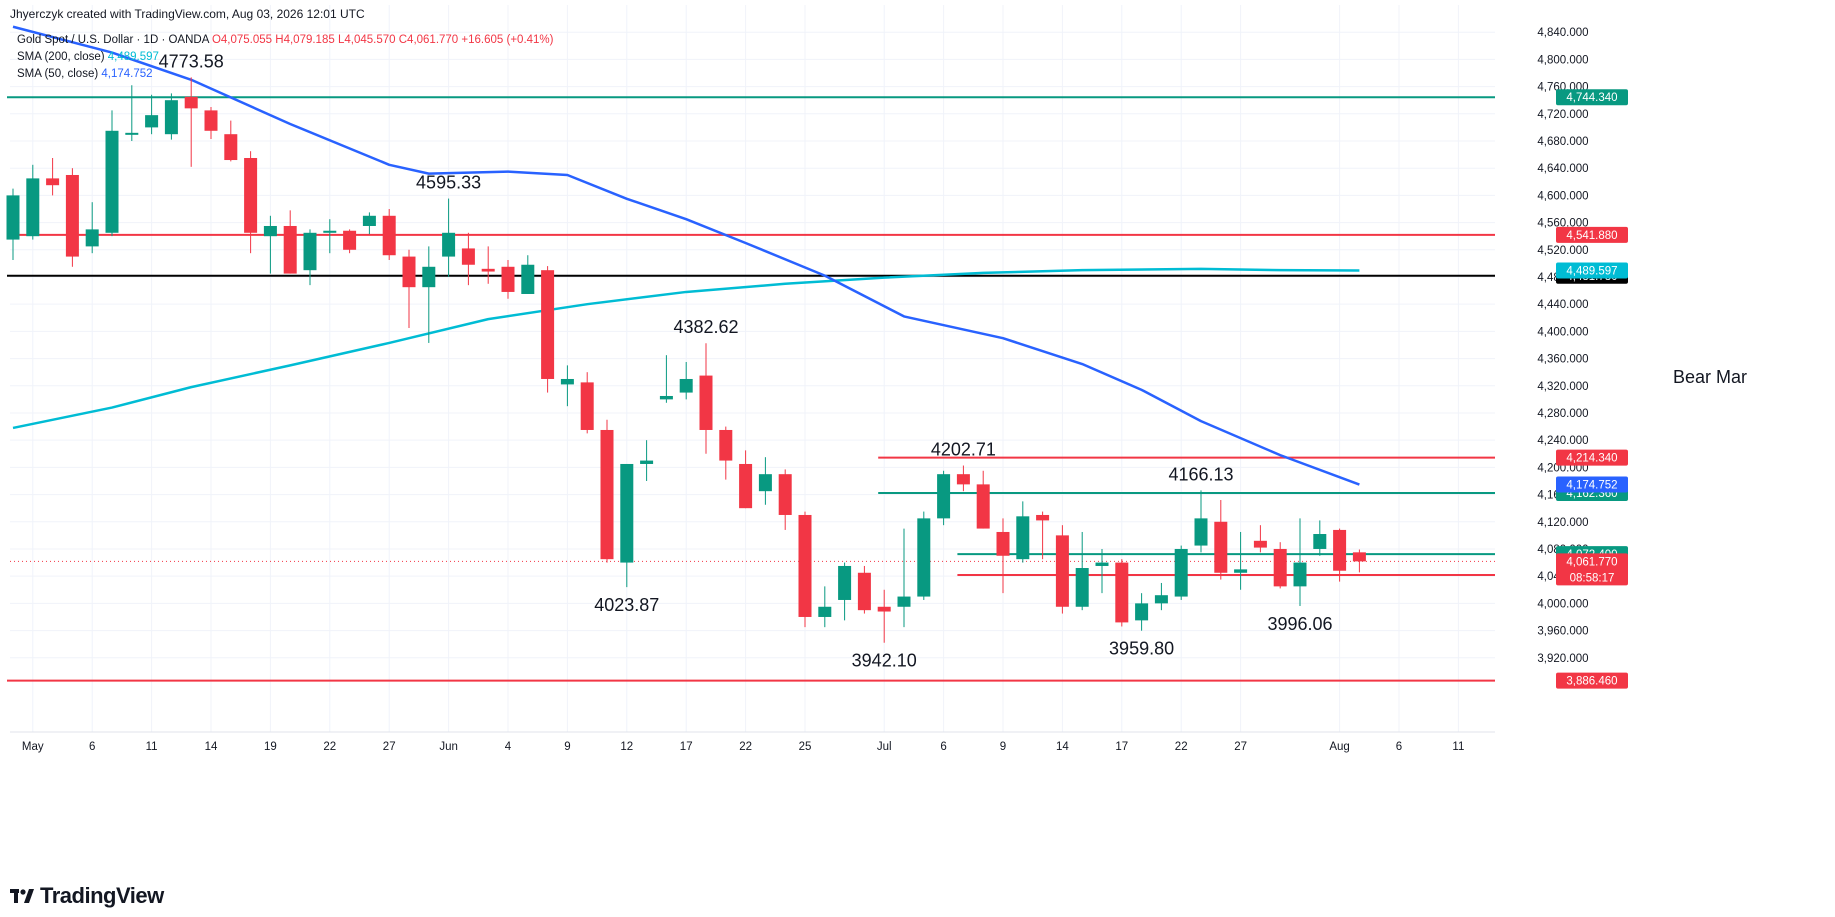 This screenshot has width=1835, height=917. Describe the element at coordinates (1003, 747) in the screenshot. I see `x-tick-label: 9` at that location.